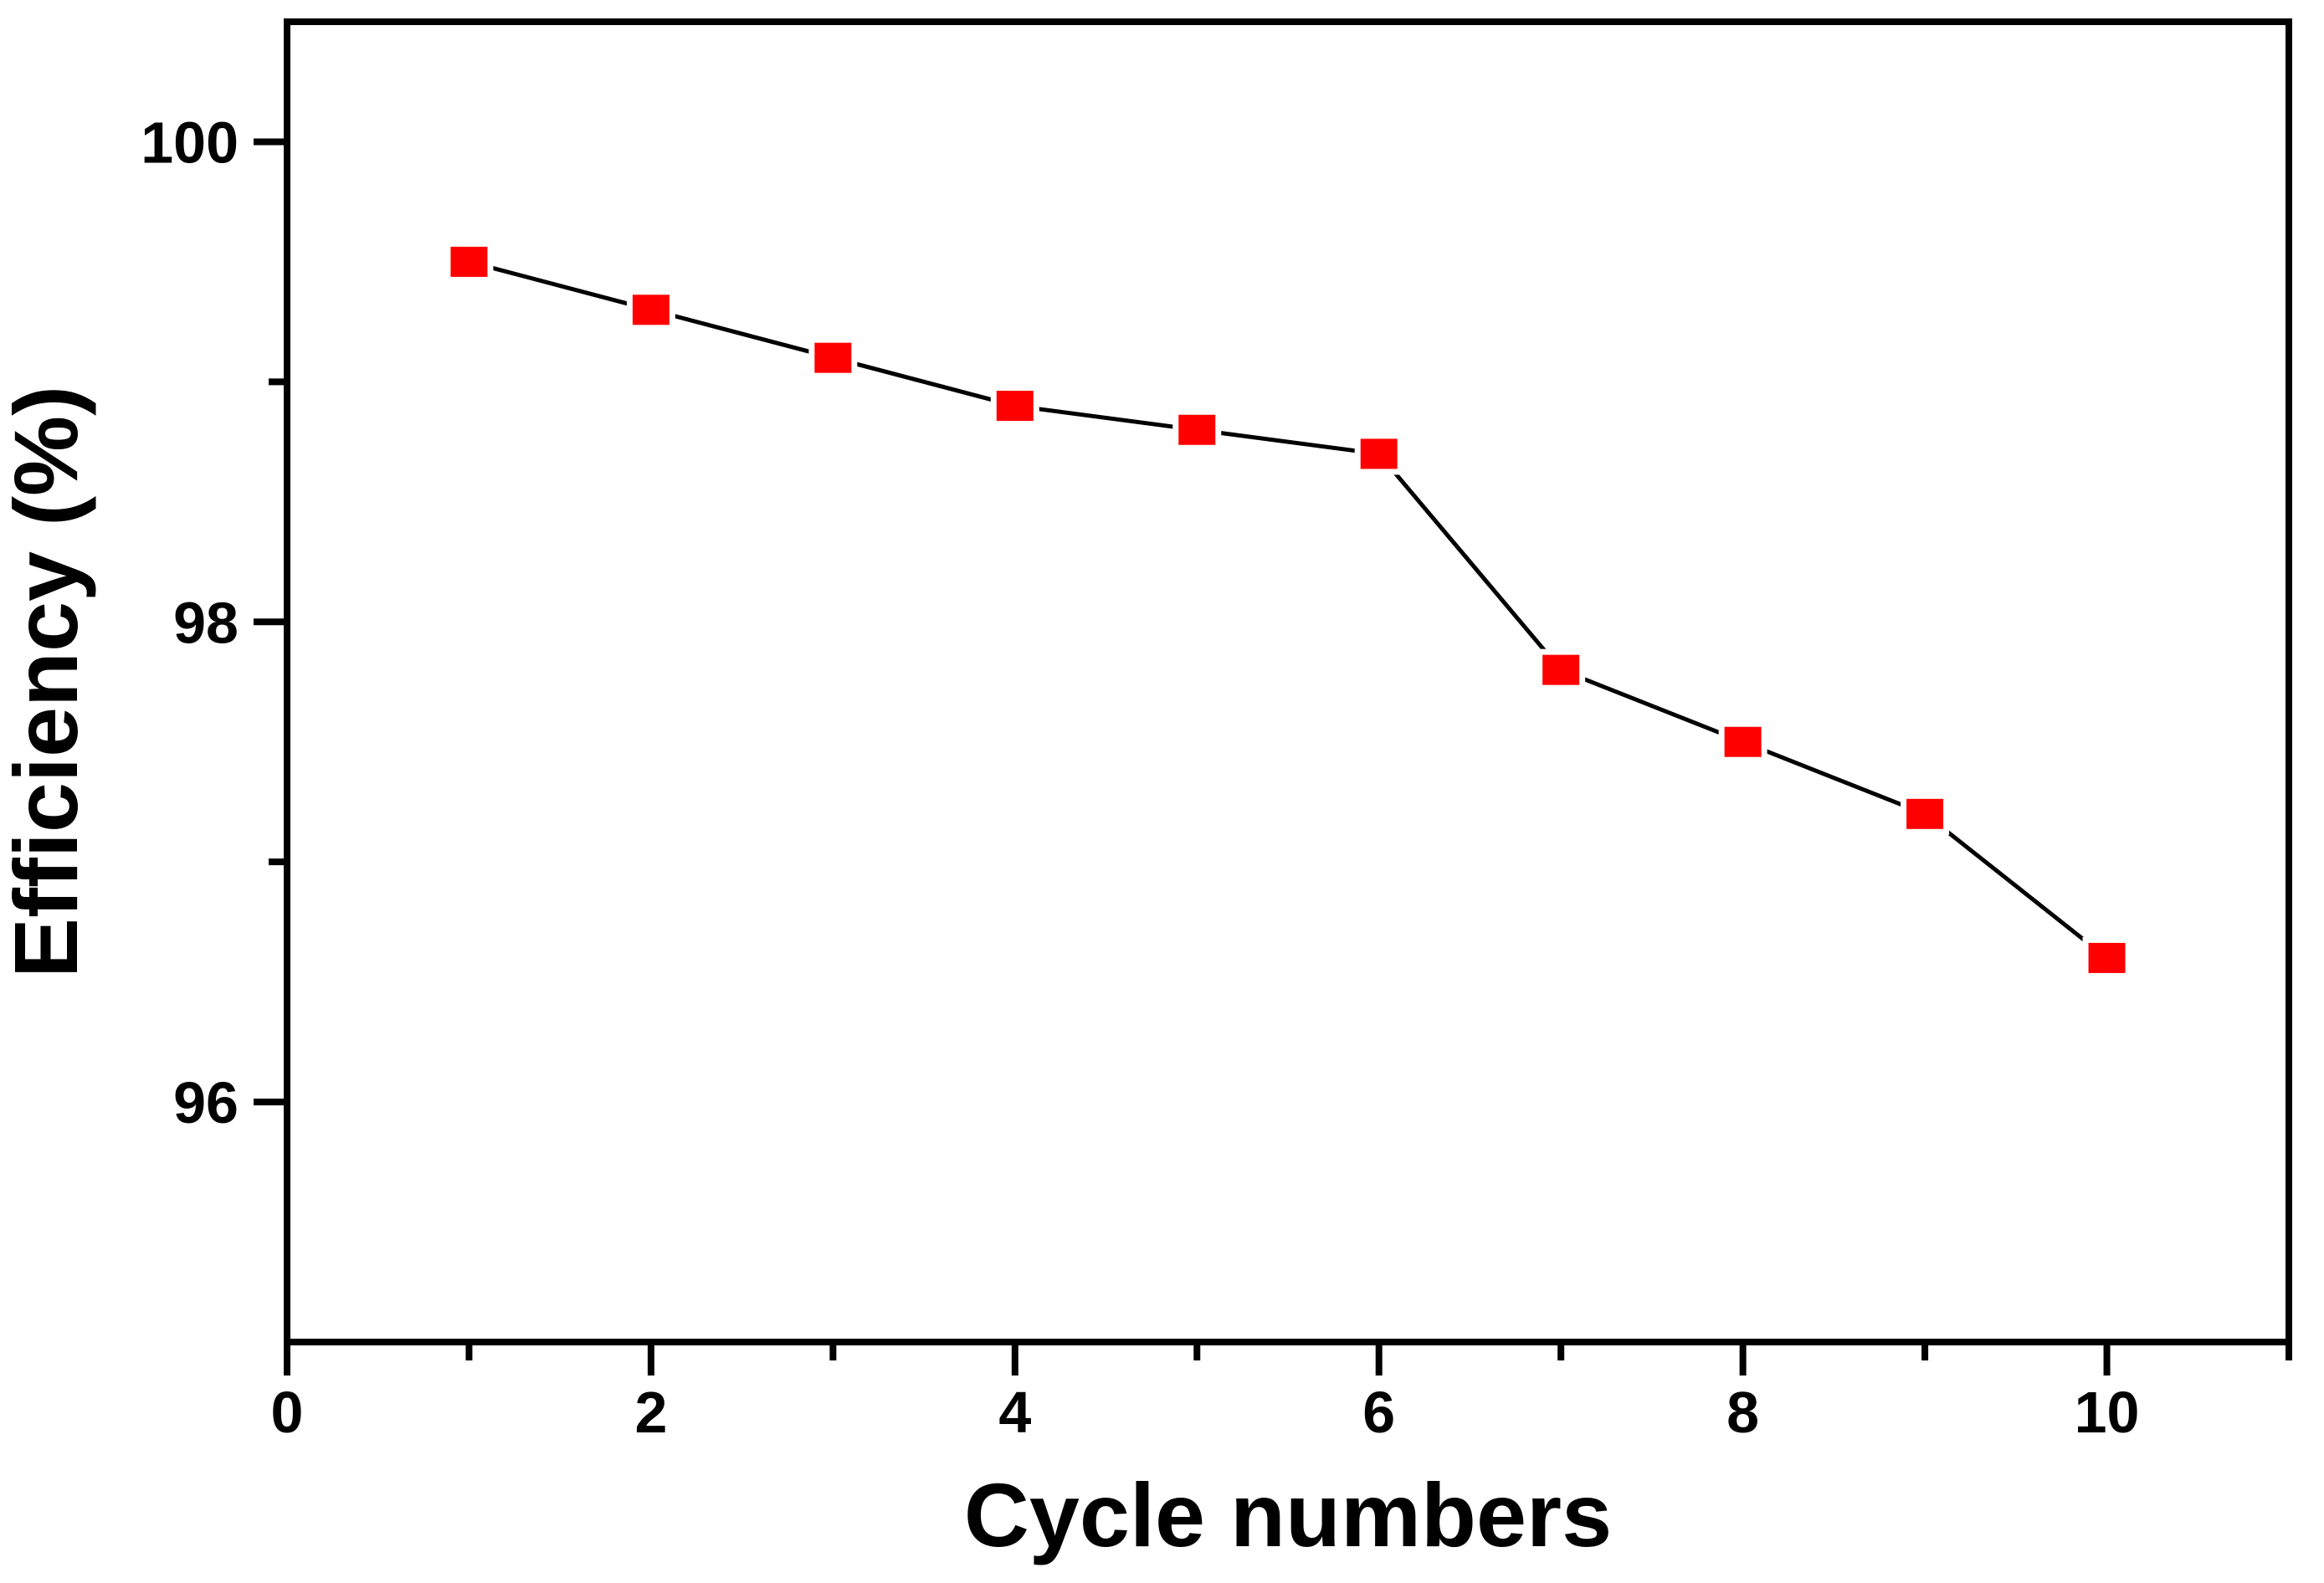 The width and height of the screenshot is (2324, 1583). What do you see at coordinates (2107, 1412) in the screenshot?
I see `x-tick-label: 10` at bounding box center [2107, 1412].